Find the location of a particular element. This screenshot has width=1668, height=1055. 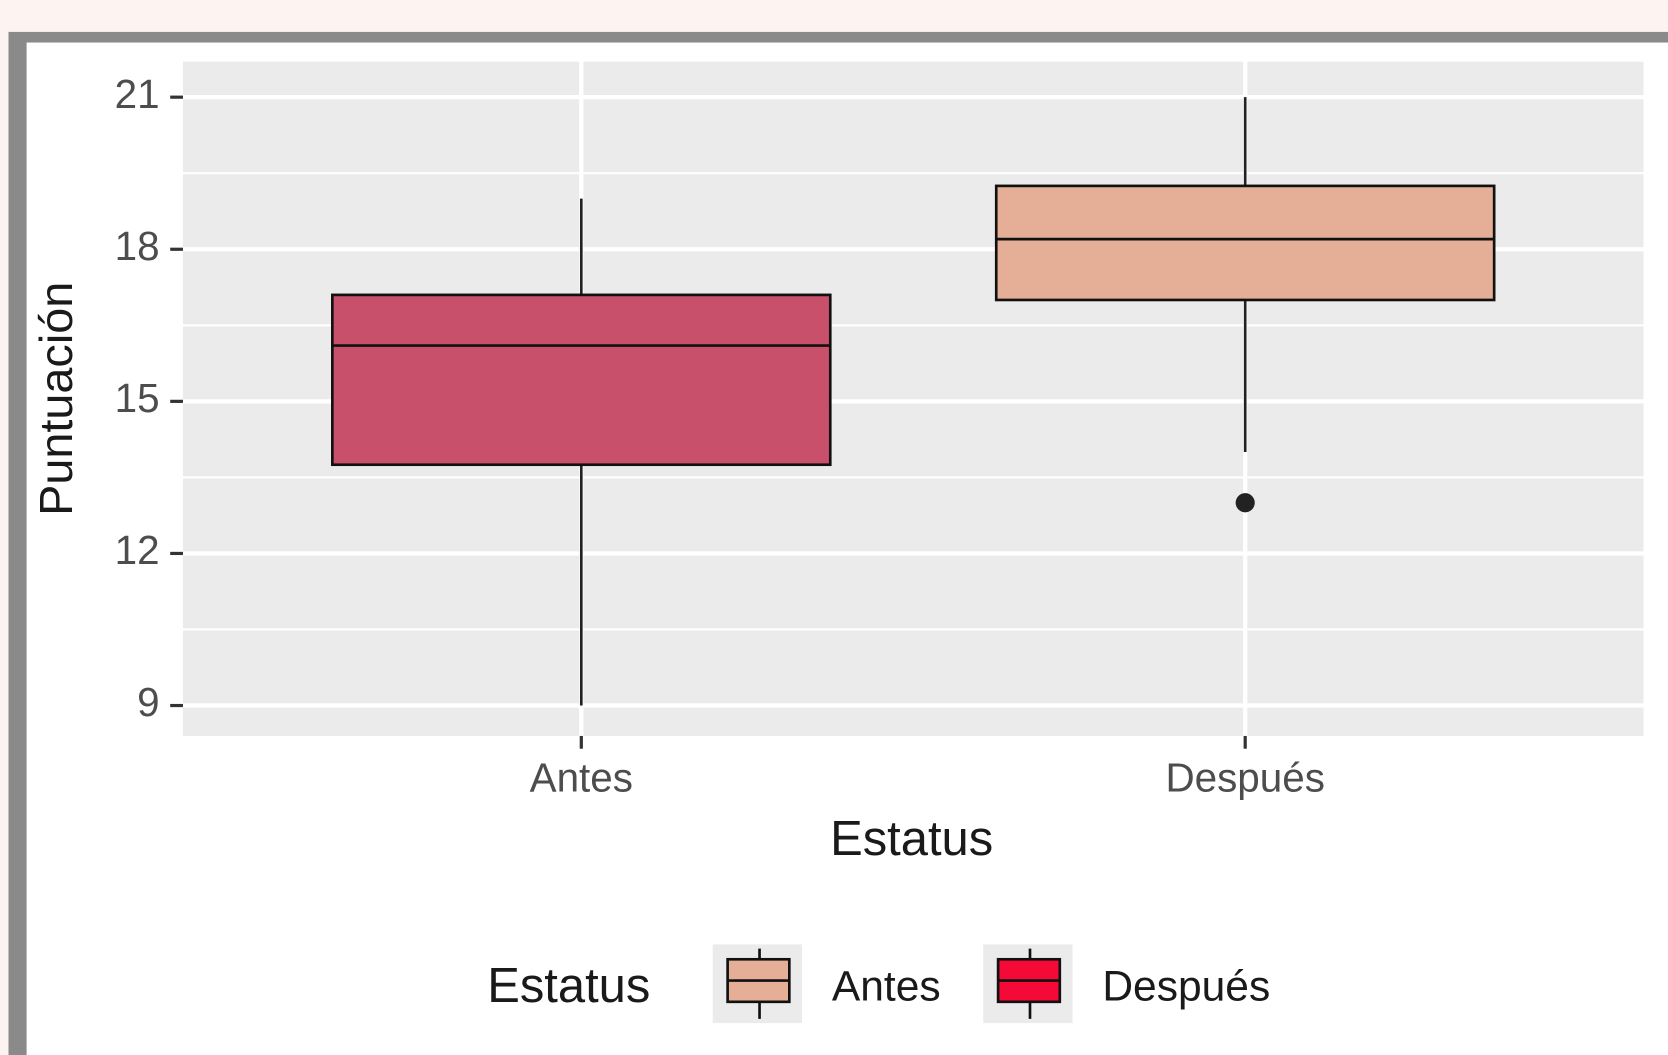

x-tick-label: Después is located at coordinates (1245, 777).